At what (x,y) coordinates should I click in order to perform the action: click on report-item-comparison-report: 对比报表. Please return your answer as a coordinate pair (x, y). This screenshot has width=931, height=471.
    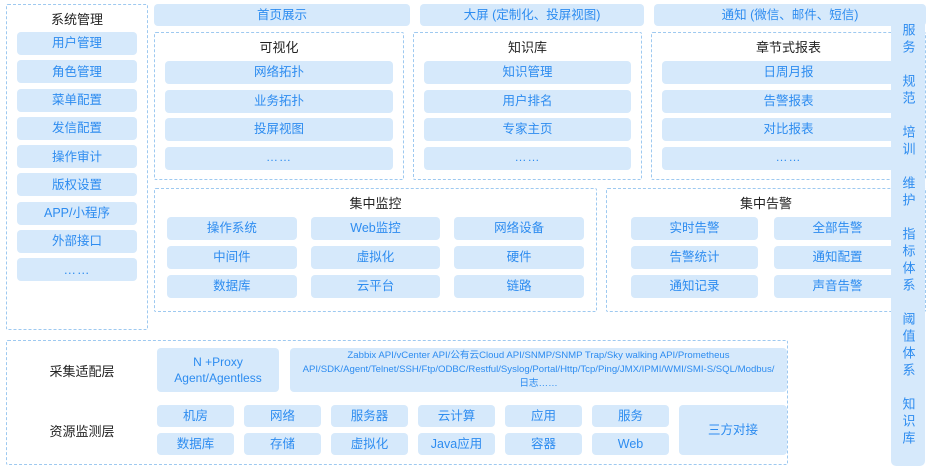
    Looking at the image, I should click on (788, 129).